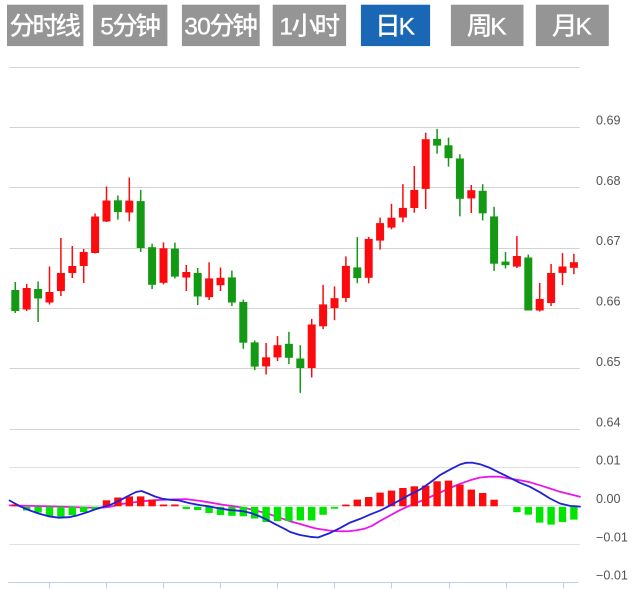 The width and height of the screenshot is (639, 589). Describe the element at coordinates (107, 26) in the screenshot. I see `svg-text: 5` at that location.